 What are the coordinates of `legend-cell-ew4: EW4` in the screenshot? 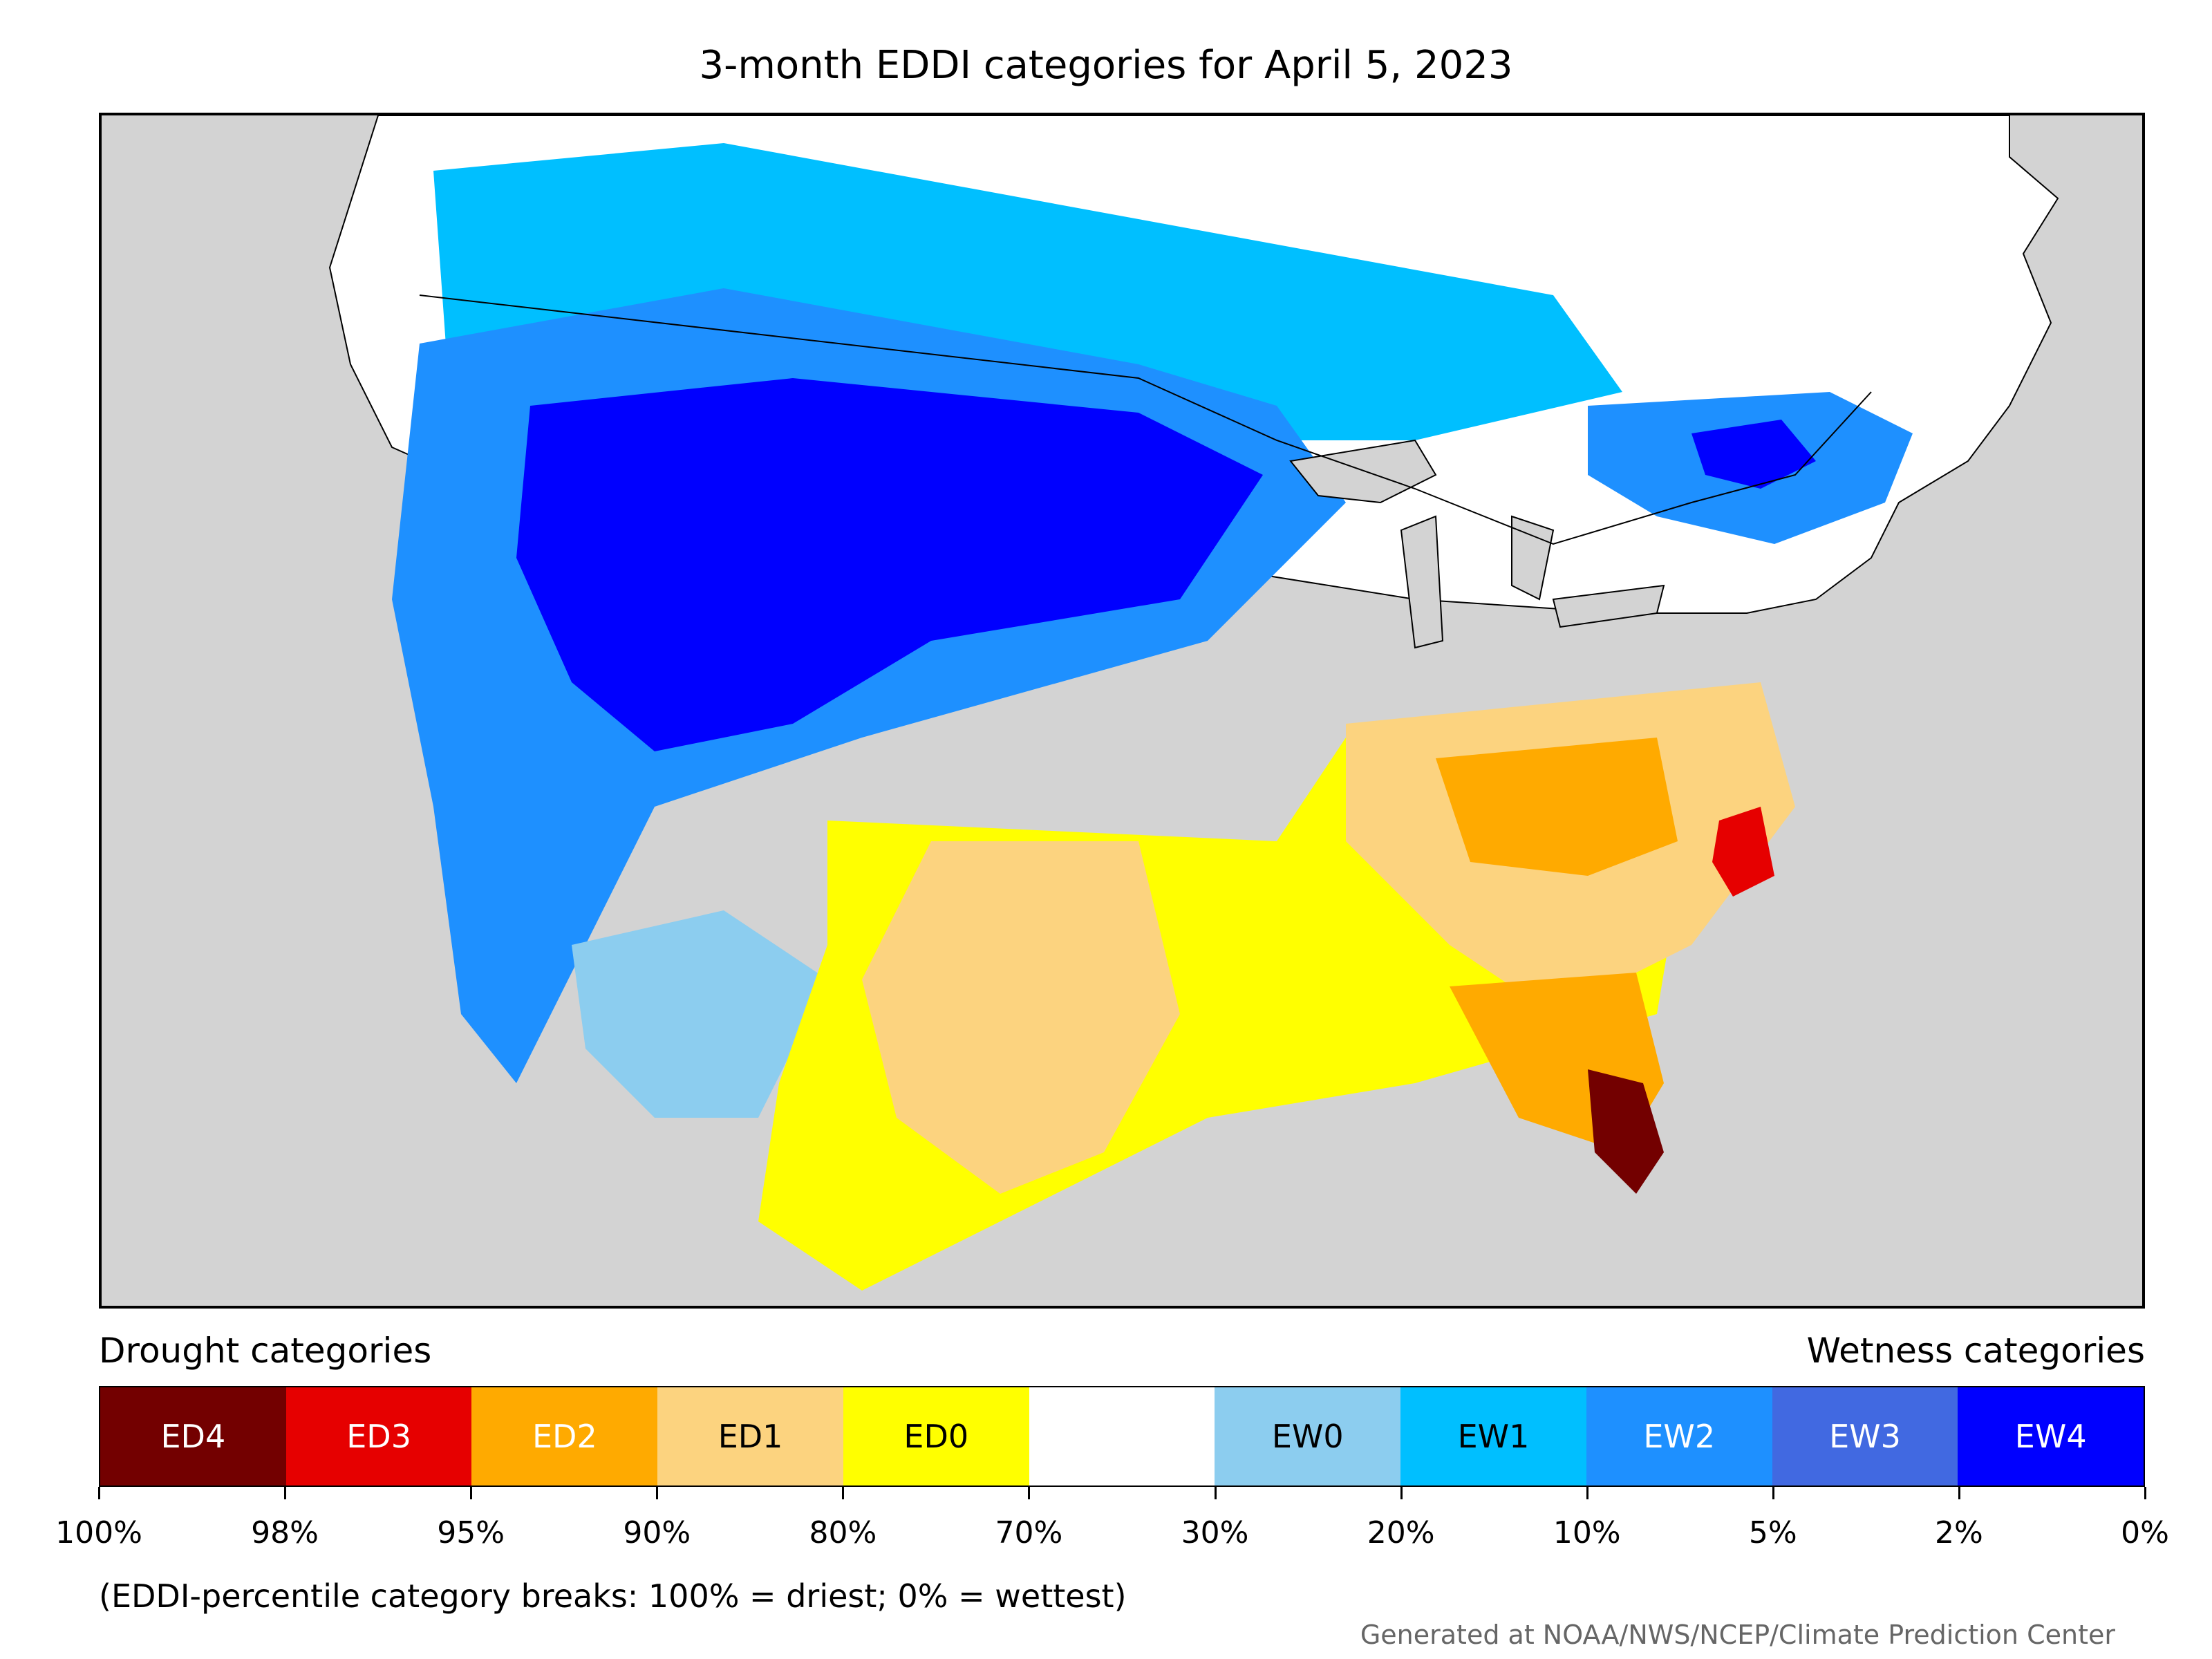 It's located at (2051, 1436).